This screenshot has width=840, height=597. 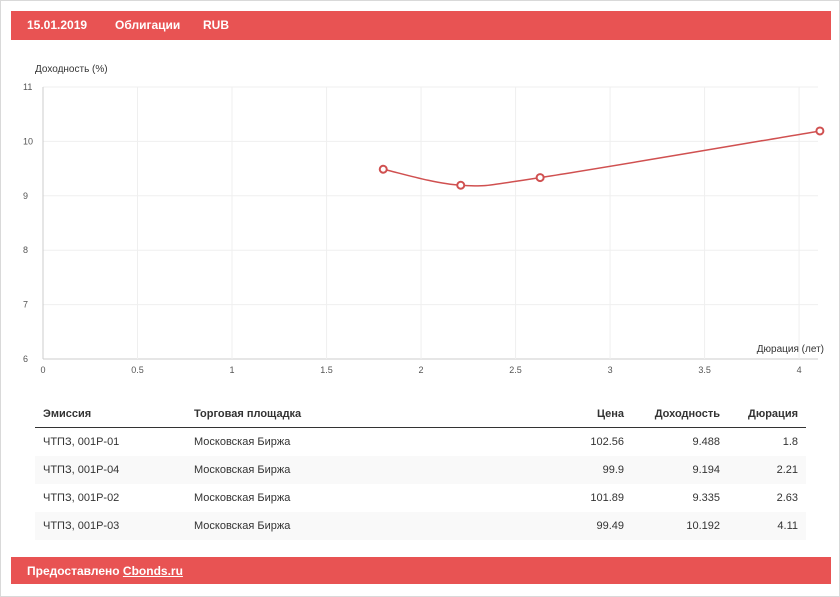 What do you see at coordinates (767, 470) in the screenshot?
I see `cell-duration: 2.21` at bounding box center [767, 470].